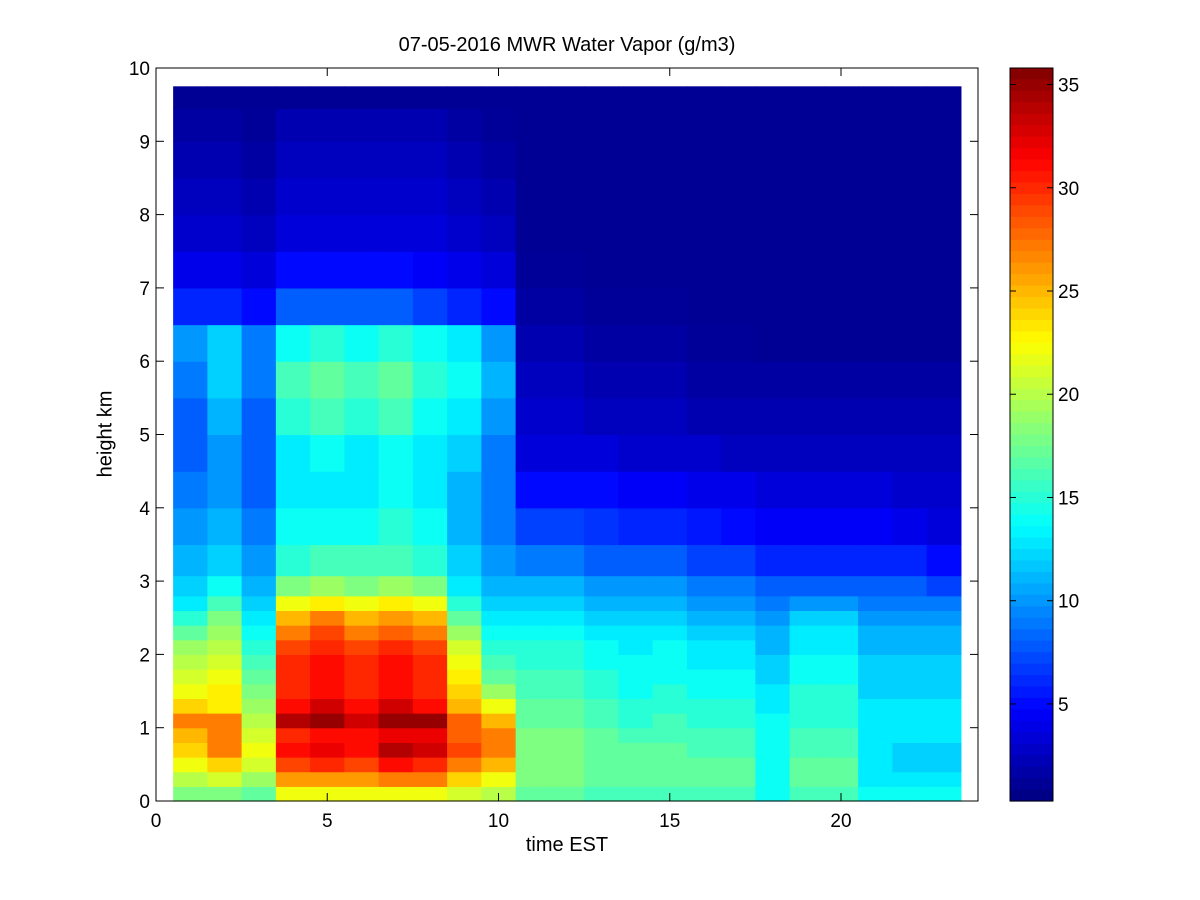 The width and height of the screenshot is (1200, 900). Describe the element at coordinates (144, 729) in the screenshot. I see `y-tick-label: 1` at that location.